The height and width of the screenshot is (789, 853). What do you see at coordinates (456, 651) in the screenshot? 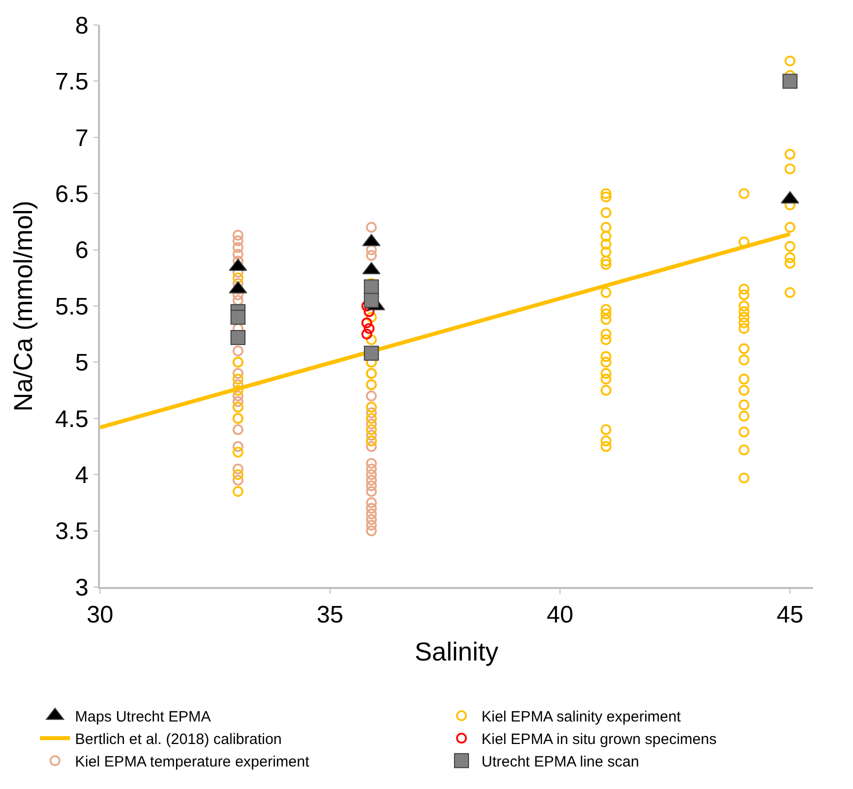
I see `x-axis-title: Salinity` at bounding box center [456, 651].